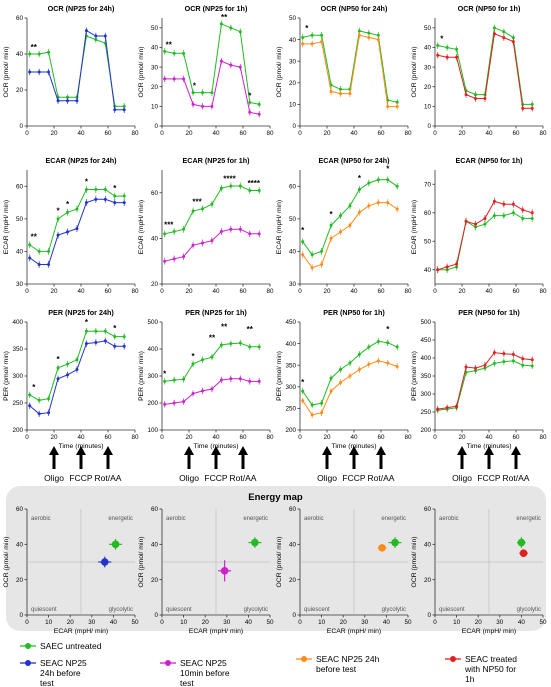  Describe the element at coordinates (429, 126) in the screenshot. I see `y-tick-label: 0` at that location.